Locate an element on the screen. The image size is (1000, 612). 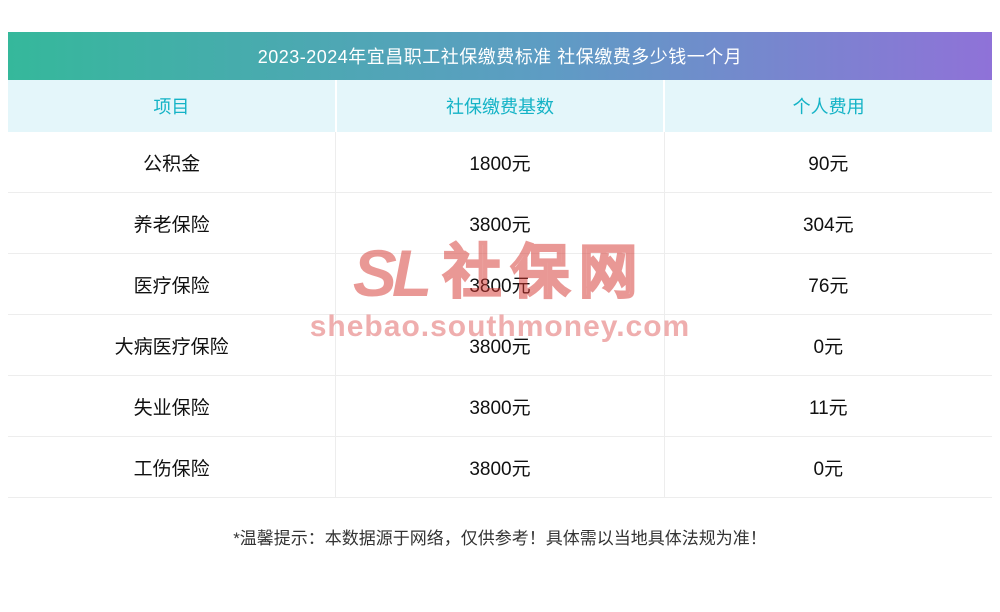
table-row: 工伤保险 3800元 0元 is located at coordinates (500, 467).